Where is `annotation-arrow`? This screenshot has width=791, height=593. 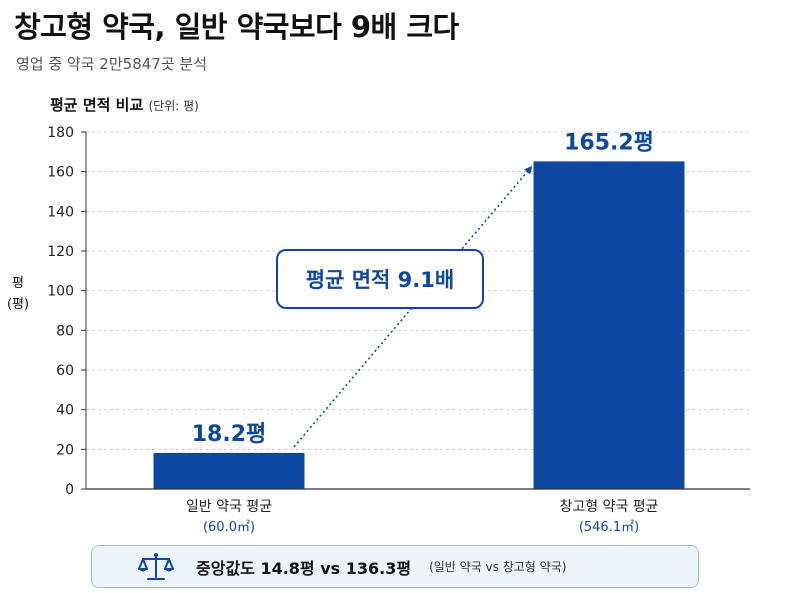 annotation-arrow is located at coordinates (413, 306).